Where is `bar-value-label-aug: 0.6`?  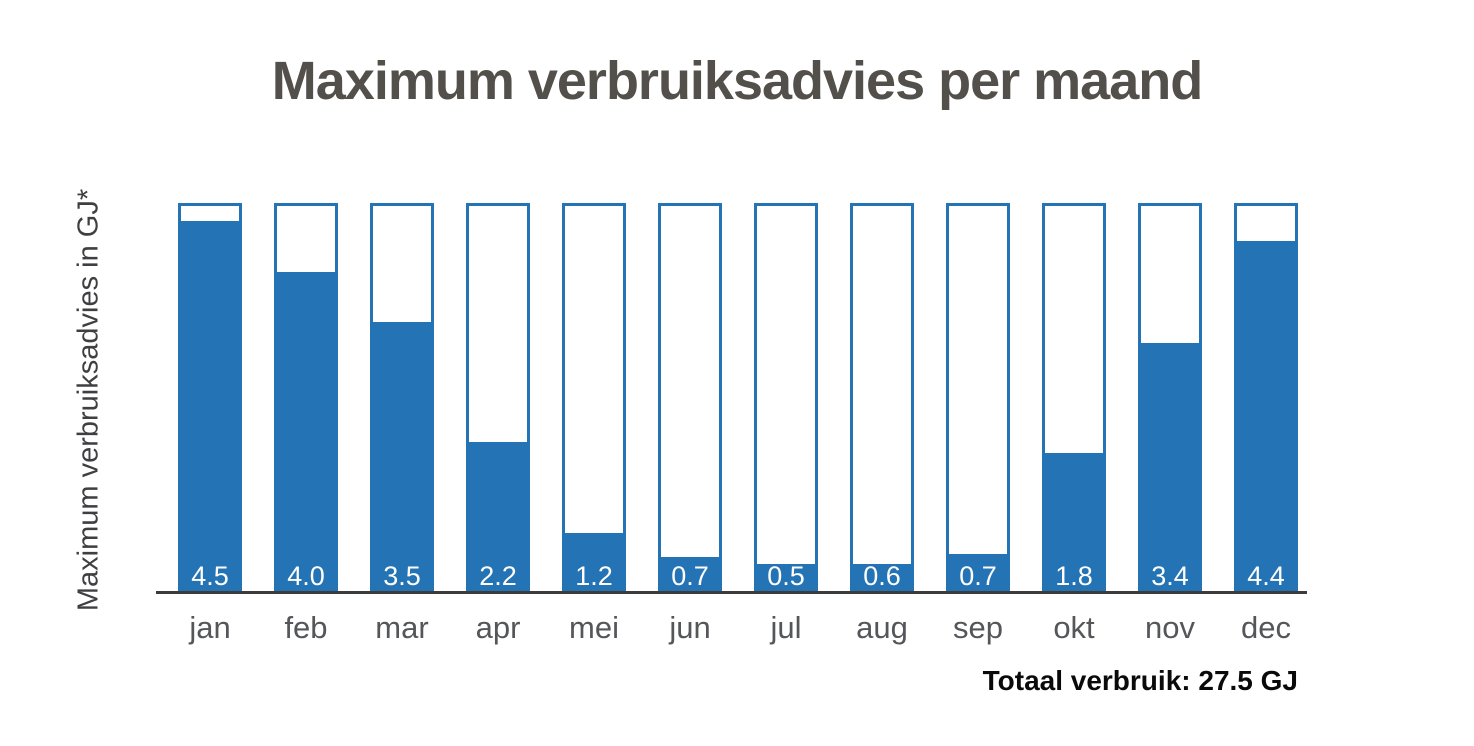 bar-value-label-aug: 0.6 is located at coordinates (882, 576).